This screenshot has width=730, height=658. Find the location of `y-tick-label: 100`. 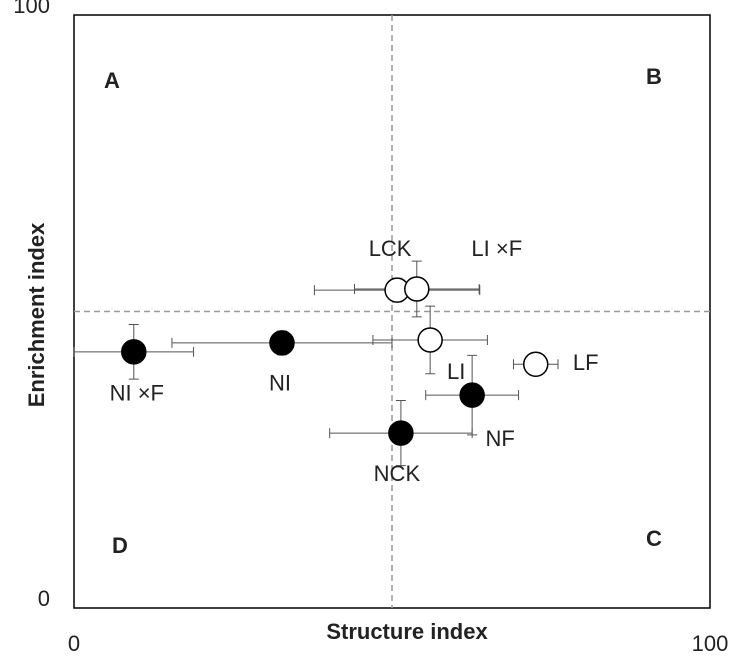

y-tick-label: 100 is located at coordinates (31, 9).